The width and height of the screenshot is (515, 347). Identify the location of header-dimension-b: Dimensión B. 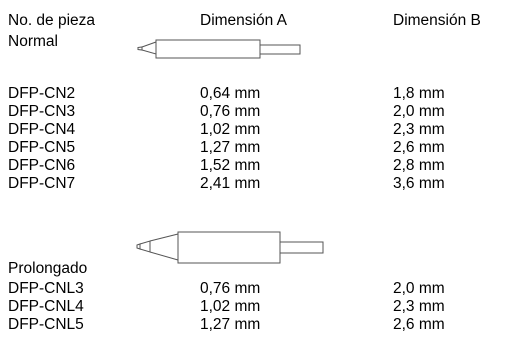
(437, 20).